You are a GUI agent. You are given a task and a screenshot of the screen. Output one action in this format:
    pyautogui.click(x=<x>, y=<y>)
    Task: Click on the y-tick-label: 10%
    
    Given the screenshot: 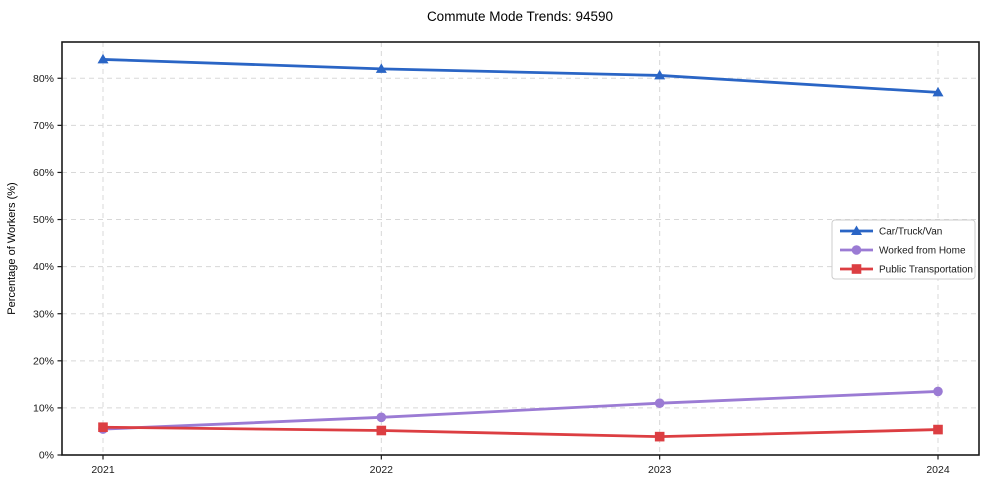 What is the action you would take?
    pyautogui.click(x=43, y=409)
    